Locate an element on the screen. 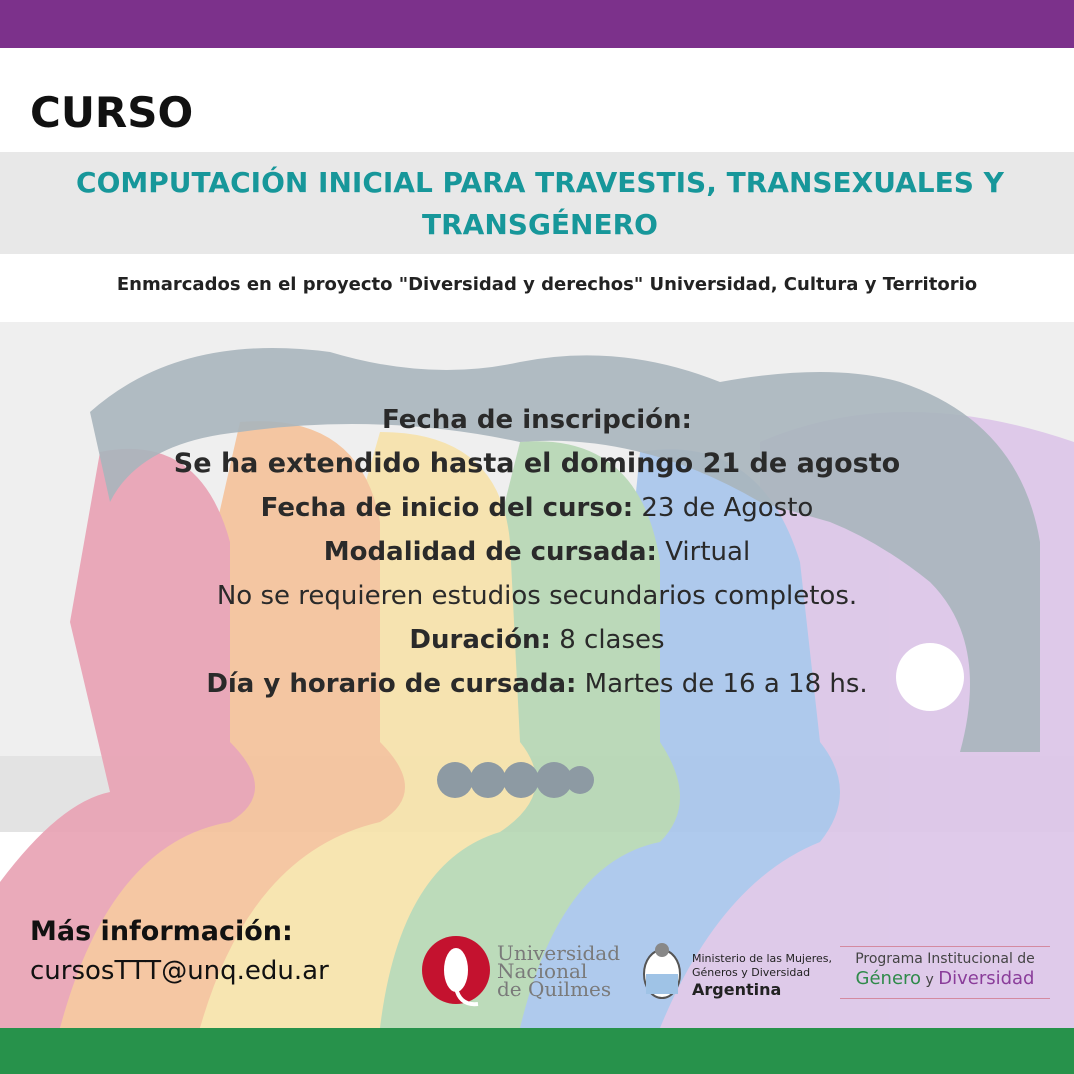 This screenshot has height=1074, width=1074. pink-figure is located at coordinates (127, 738).